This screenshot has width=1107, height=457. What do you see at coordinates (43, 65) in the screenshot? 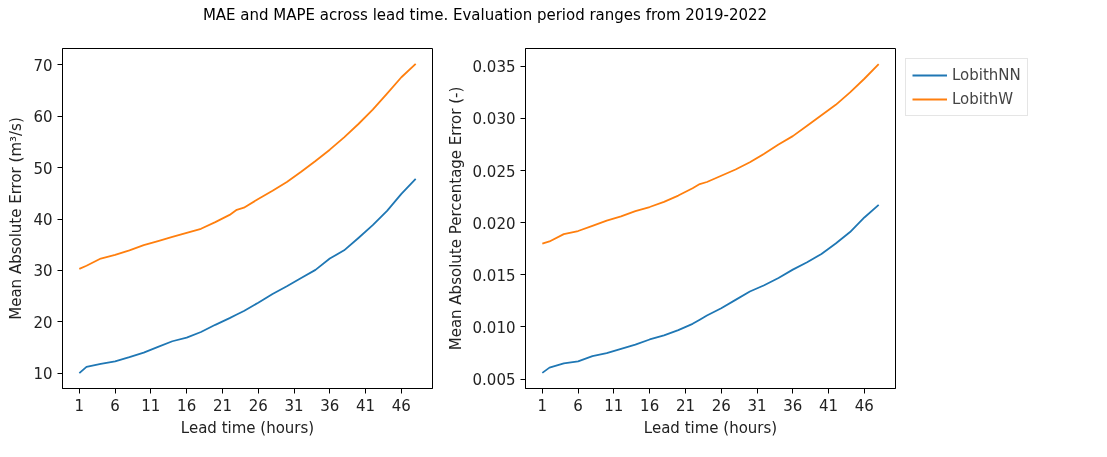
I see `y-tick-label: 70` at bounding box center [43, 65].